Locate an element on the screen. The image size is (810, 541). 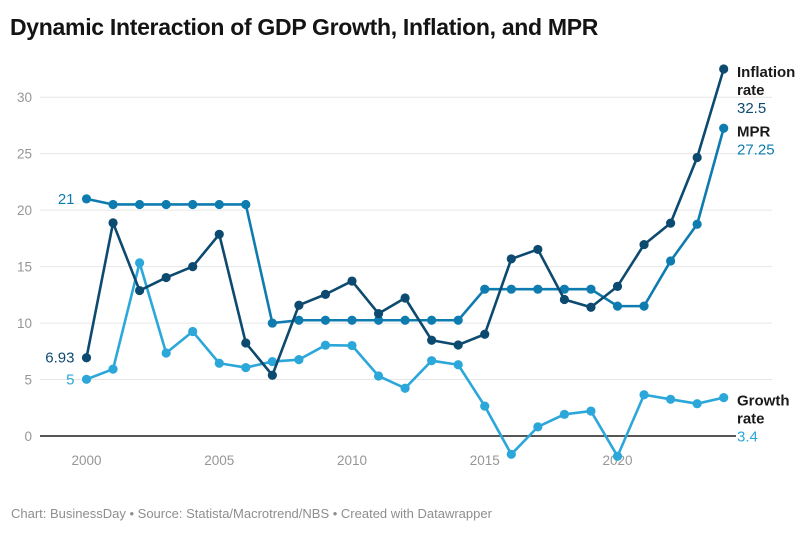
series-dot-inflation-rate-2002 is located at coordinates (140, 290).